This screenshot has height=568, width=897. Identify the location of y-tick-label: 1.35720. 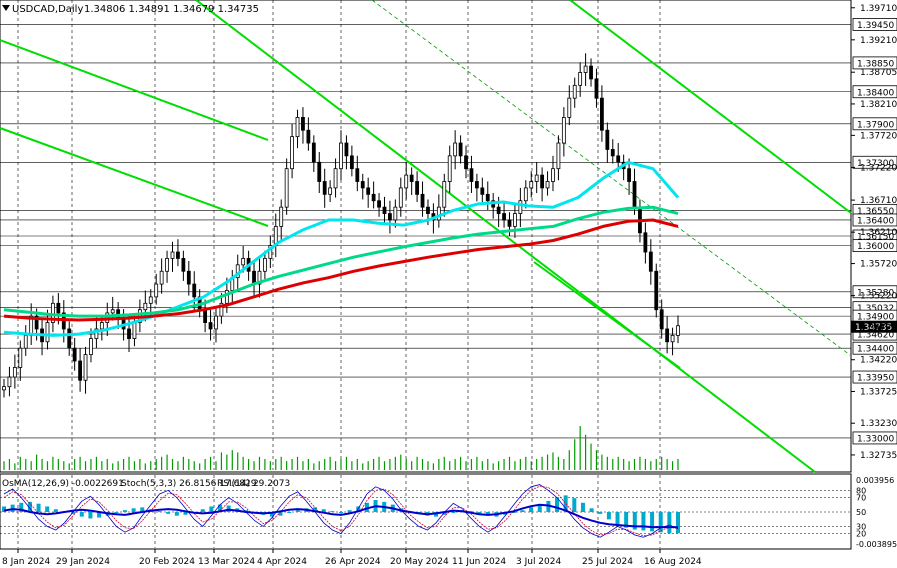
(878, 265).